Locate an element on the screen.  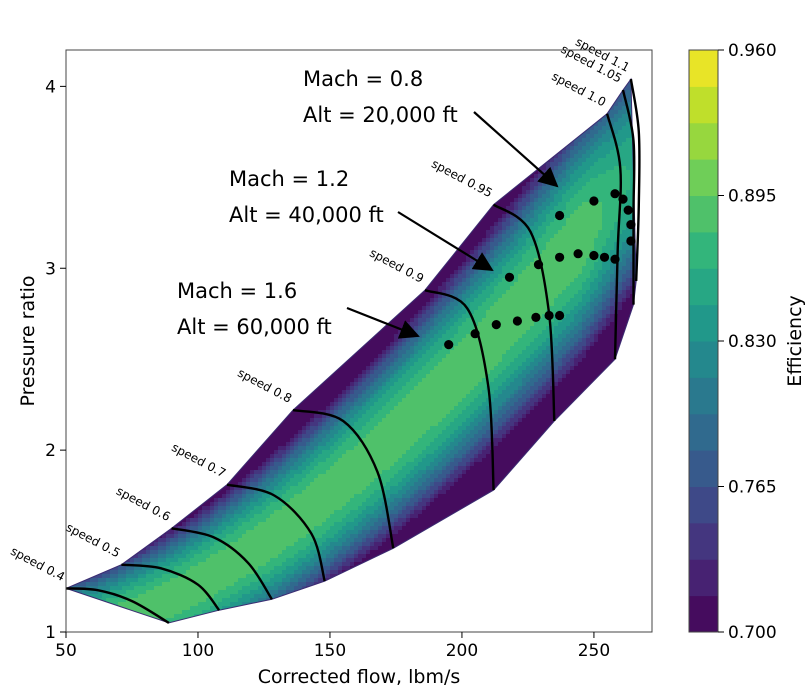
speed-label-0.4: speed 0.4 is located at coordinates (37, 564).